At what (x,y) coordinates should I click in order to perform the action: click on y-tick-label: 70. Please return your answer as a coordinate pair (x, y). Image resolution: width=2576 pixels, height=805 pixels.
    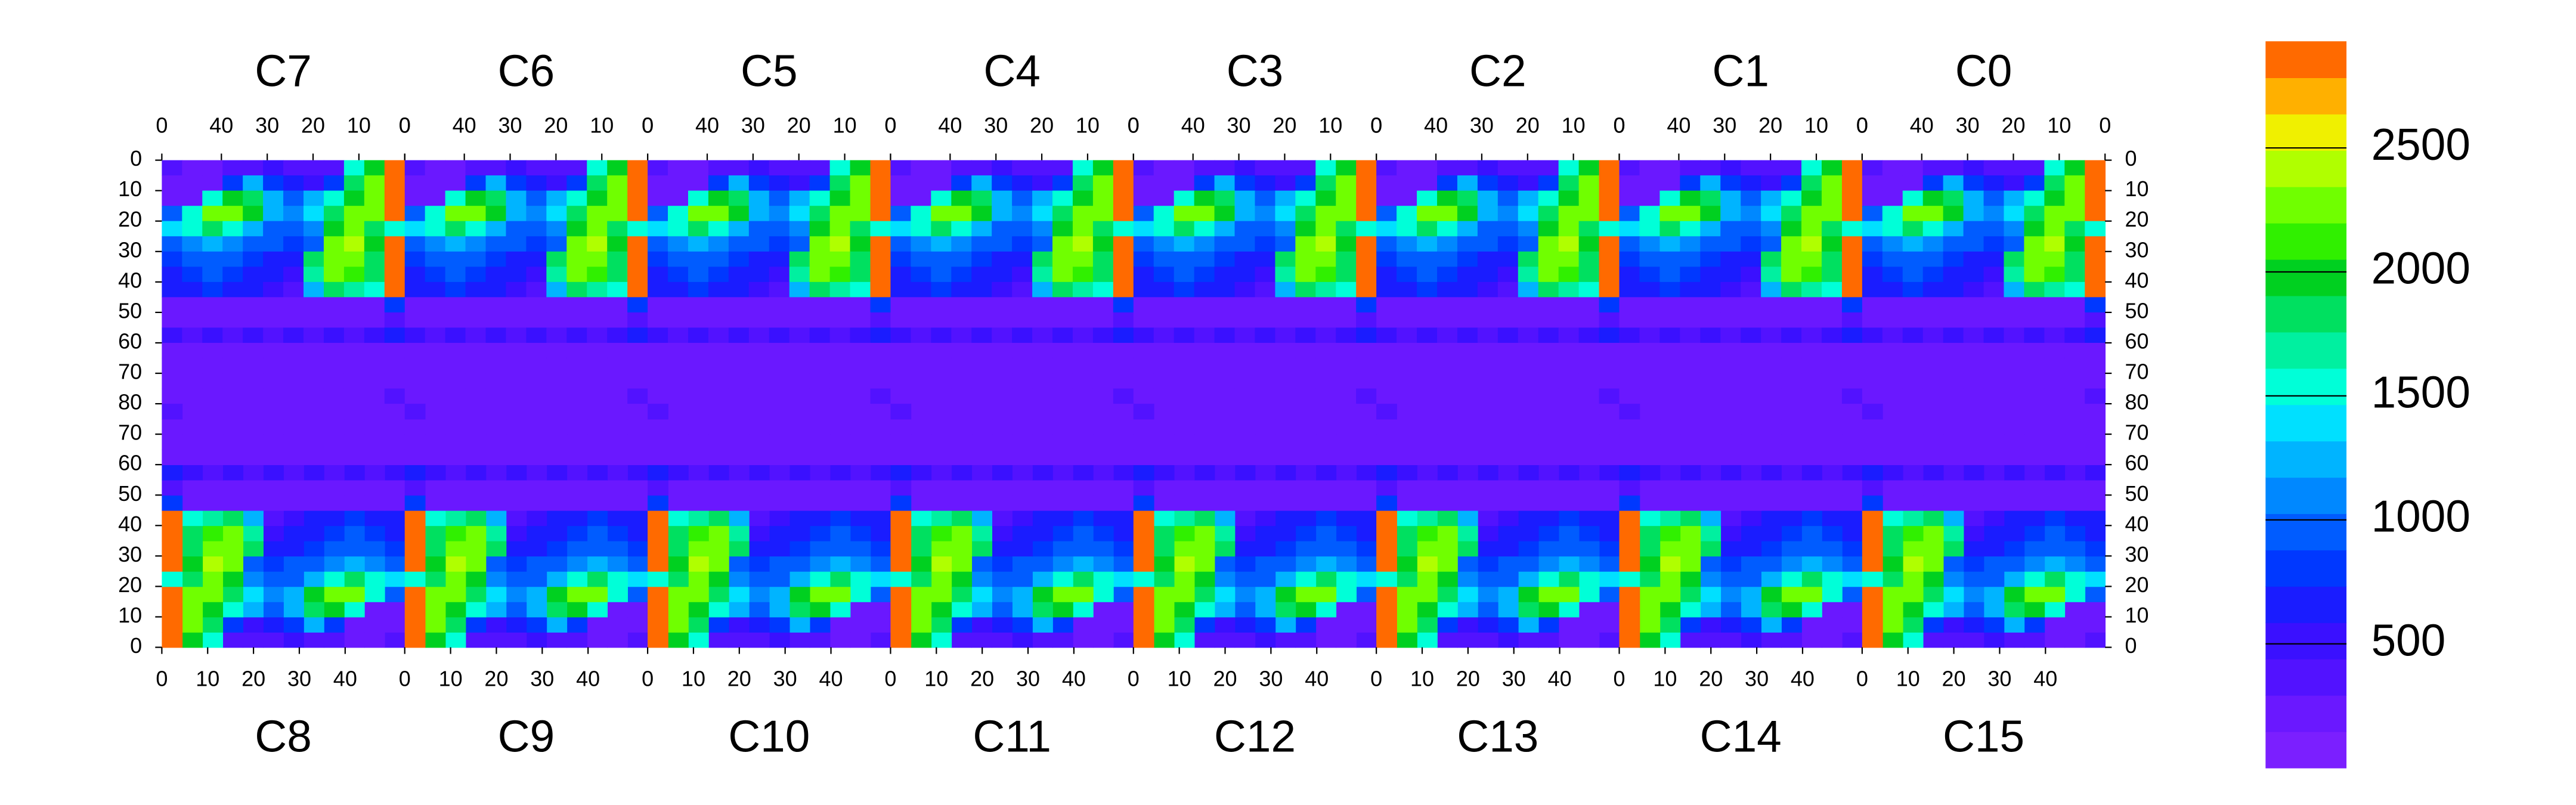
    Looking at the image, I should click on (130, 432).